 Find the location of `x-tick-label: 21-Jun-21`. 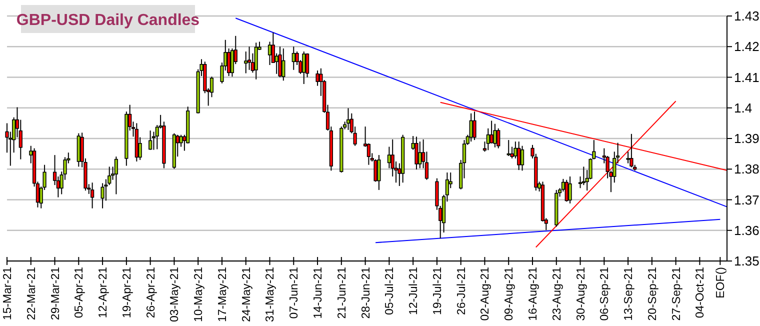

x-tick-label: 21-Jun-21 is located at coordinates (342, 293).